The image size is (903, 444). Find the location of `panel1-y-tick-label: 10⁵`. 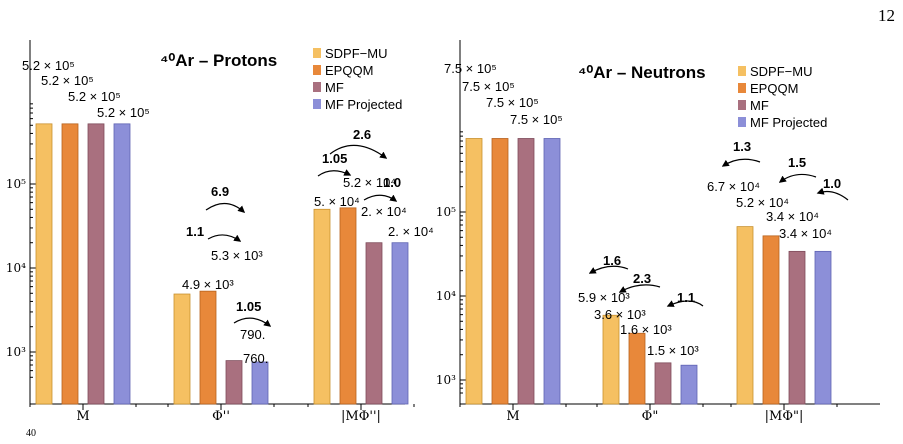

panel1-y-tick-label: 10⁵ is located at coordinates (16, 184).